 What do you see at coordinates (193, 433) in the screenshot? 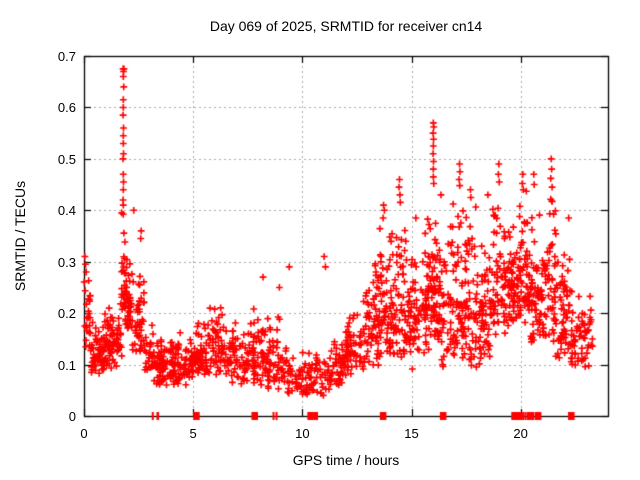
I see `x-tick-label: 5` at bounding box center [193, 433].